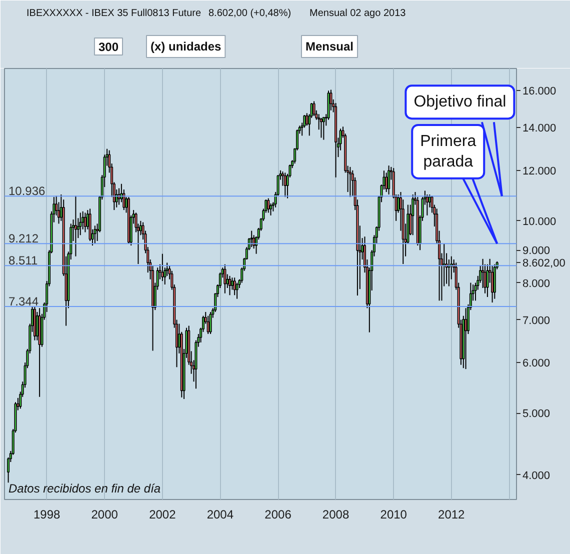 The image size is (570, 554). Describe the element at coordinates (186, 47) in the screenshot. I see `text: (x) unidades` at that location.